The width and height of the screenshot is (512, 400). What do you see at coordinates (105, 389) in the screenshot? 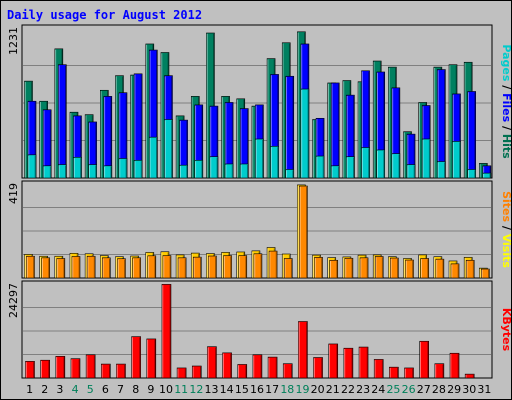
I see `x-tick-label-6: 6` at bounding box center [105, 389].